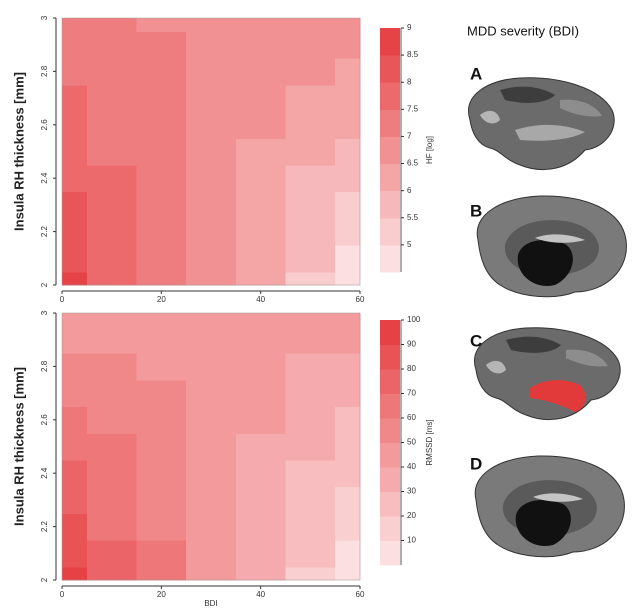  Describe the element at coordinates (411, 442) in the screenshot. I see `colorbar-tick-label: 50` at that location.